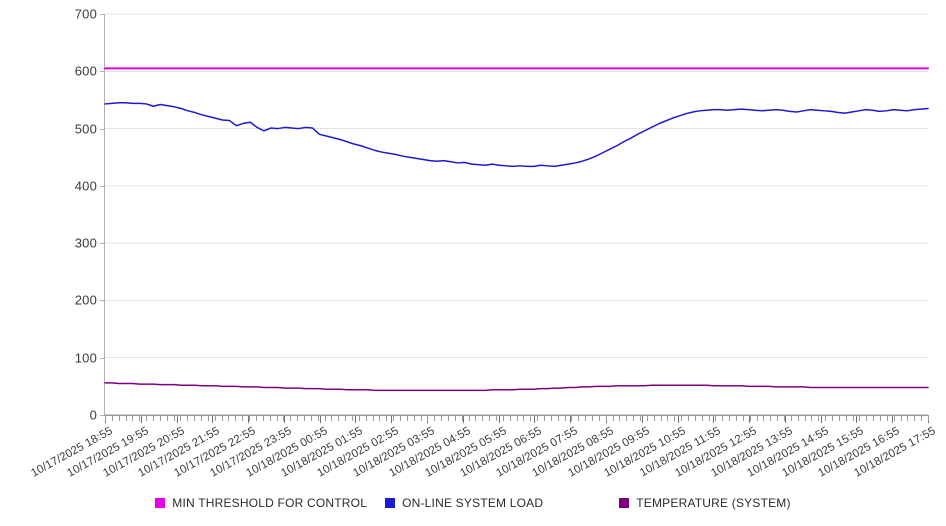 The image size is (946, 526). What do you see at coordinates (681, 452) in the screenshot?
I see `x-tick-label: 10/18/2025 11:55` at bounding box center [681, 452].